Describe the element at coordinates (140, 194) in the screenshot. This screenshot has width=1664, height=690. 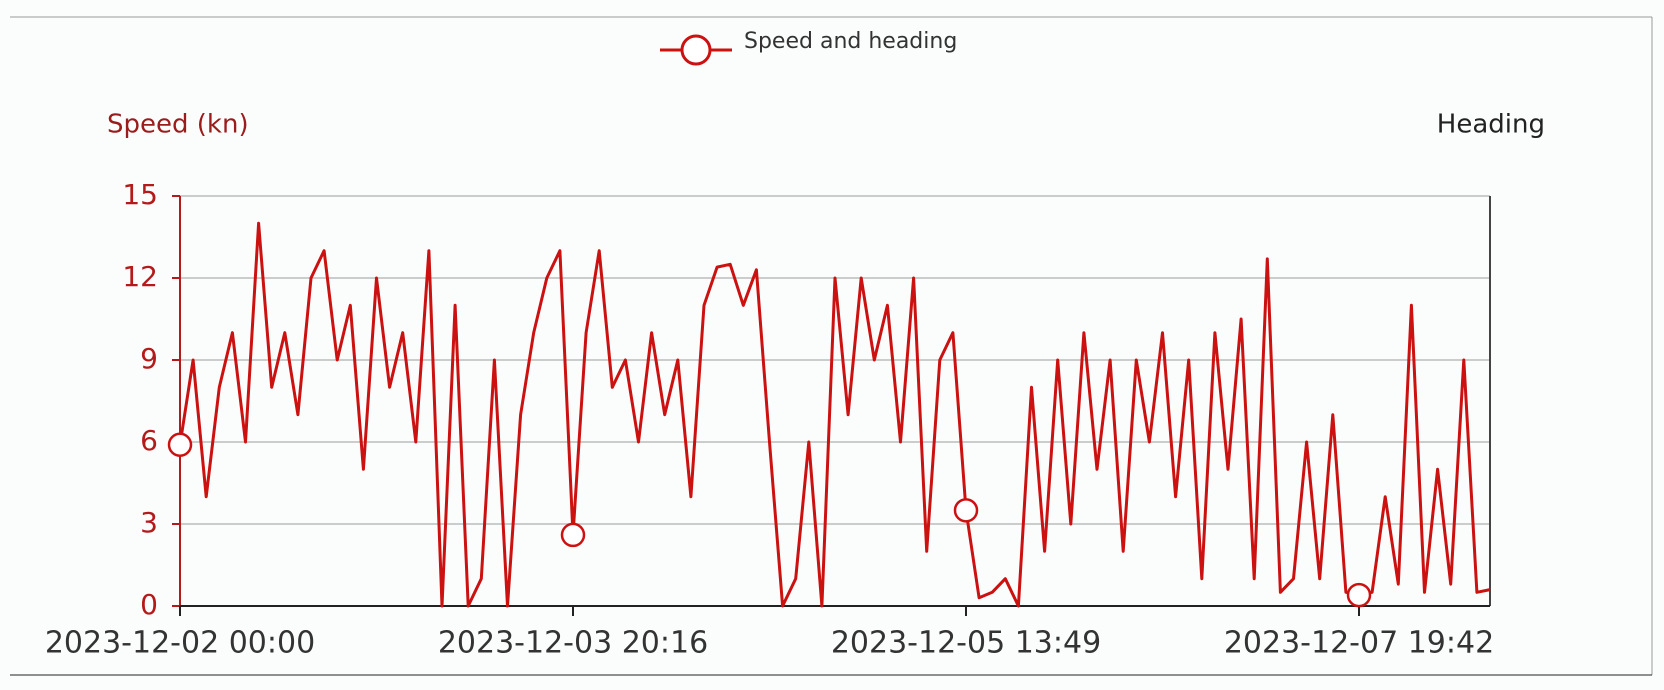
I see `y-tick-label: 15` at that location.